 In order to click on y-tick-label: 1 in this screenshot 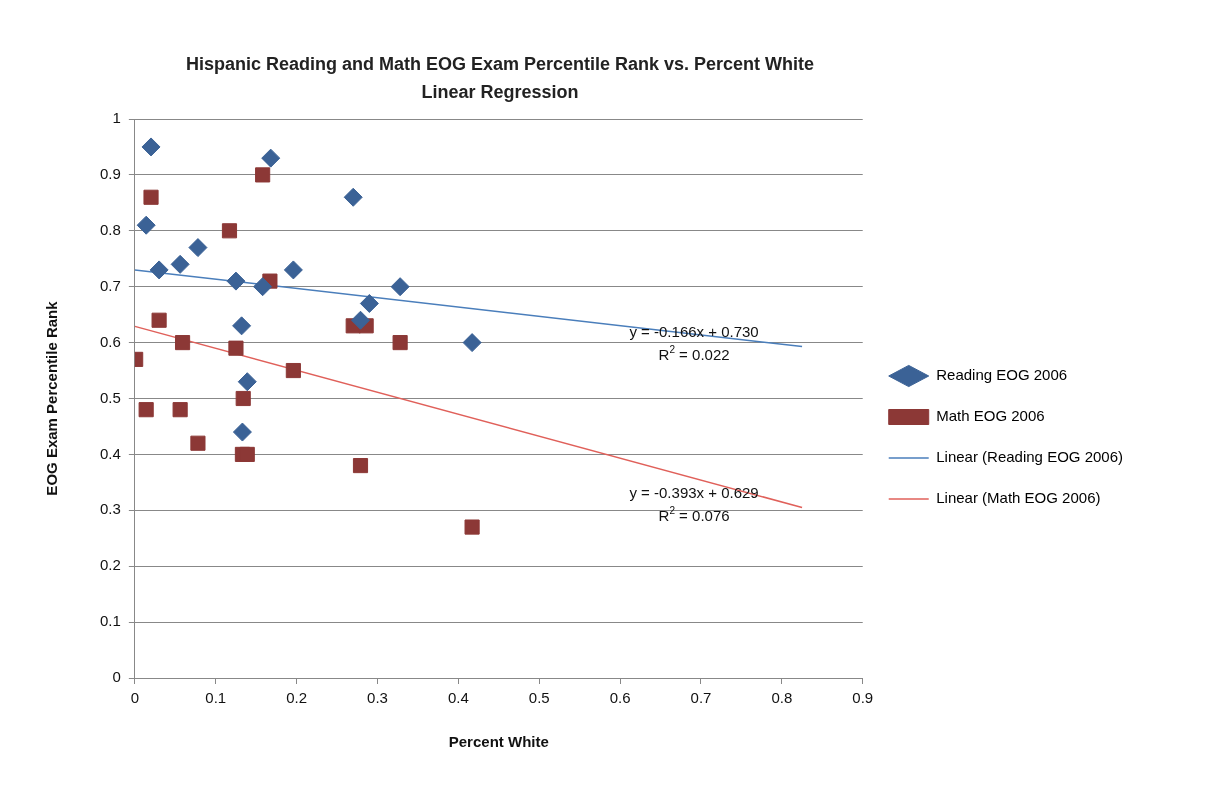, I will do `click(116, 118)`.